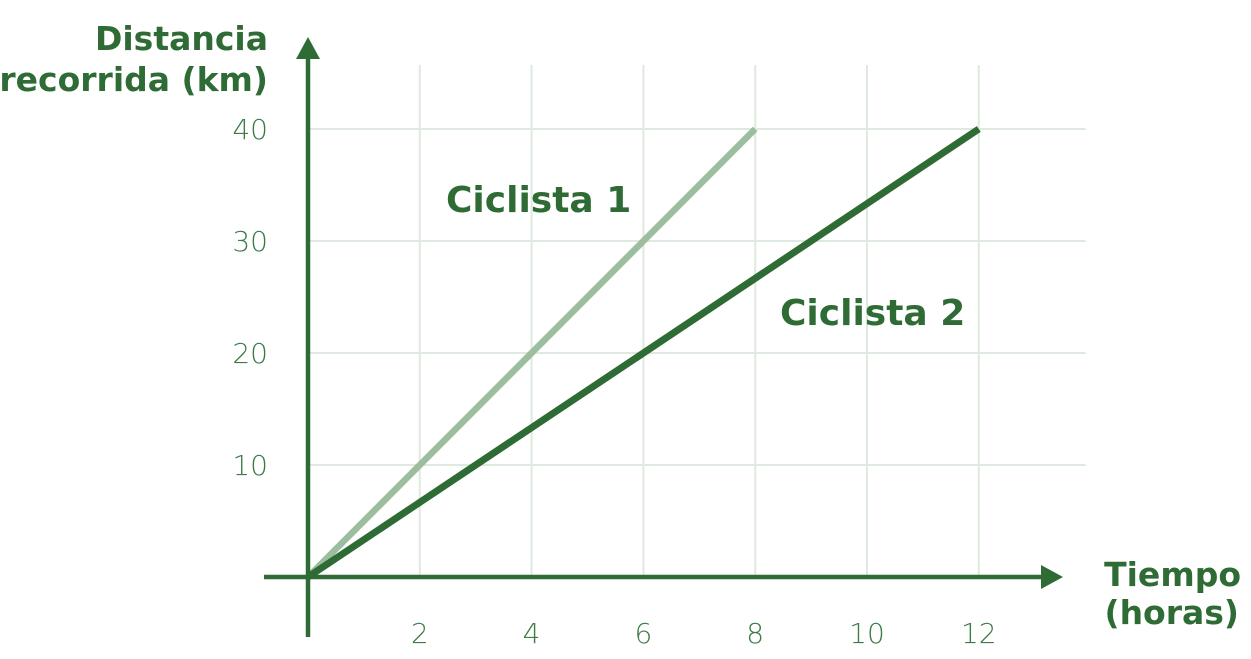 The height and width of the screenshot is (659, 1251). I want to click on x-tick-label: 4, so click(532, 633).